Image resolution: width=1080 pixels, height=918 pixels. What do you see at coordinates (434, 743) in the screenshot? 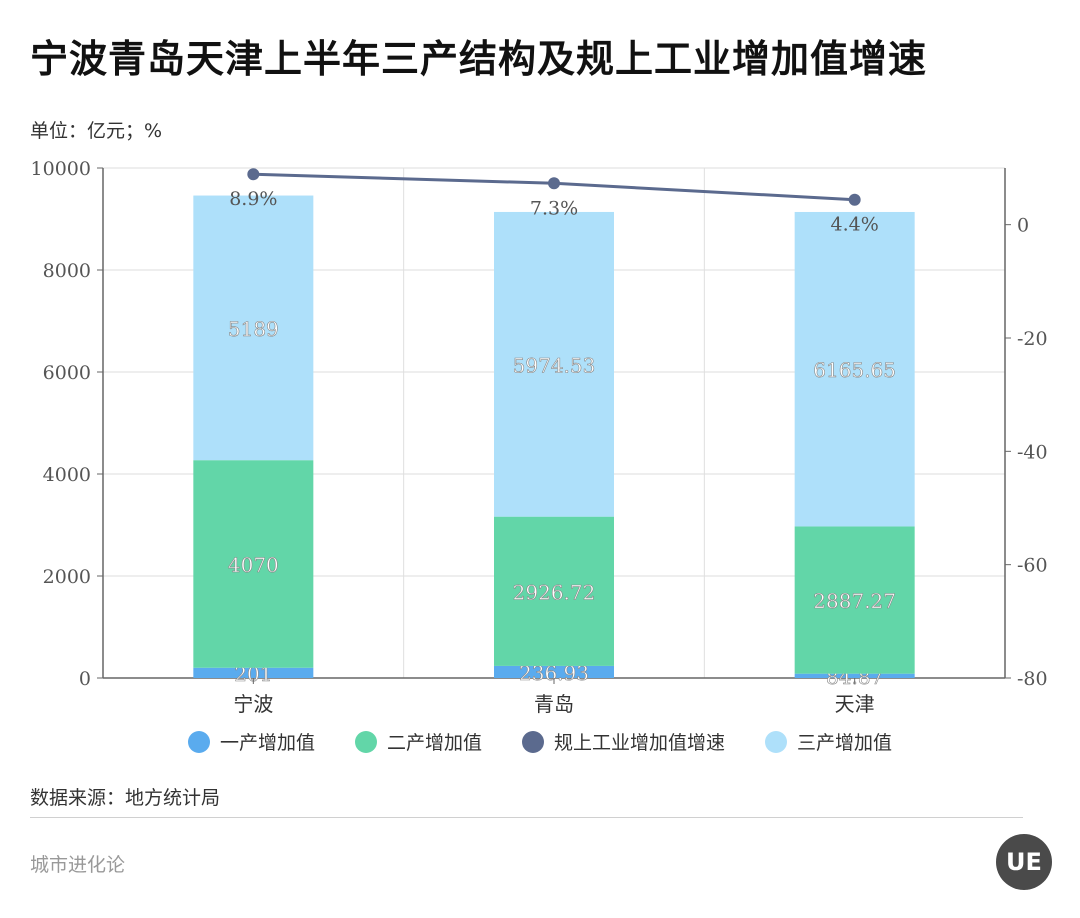
I see `legend-label: 二产增加值` at bounding box center [434, 743].